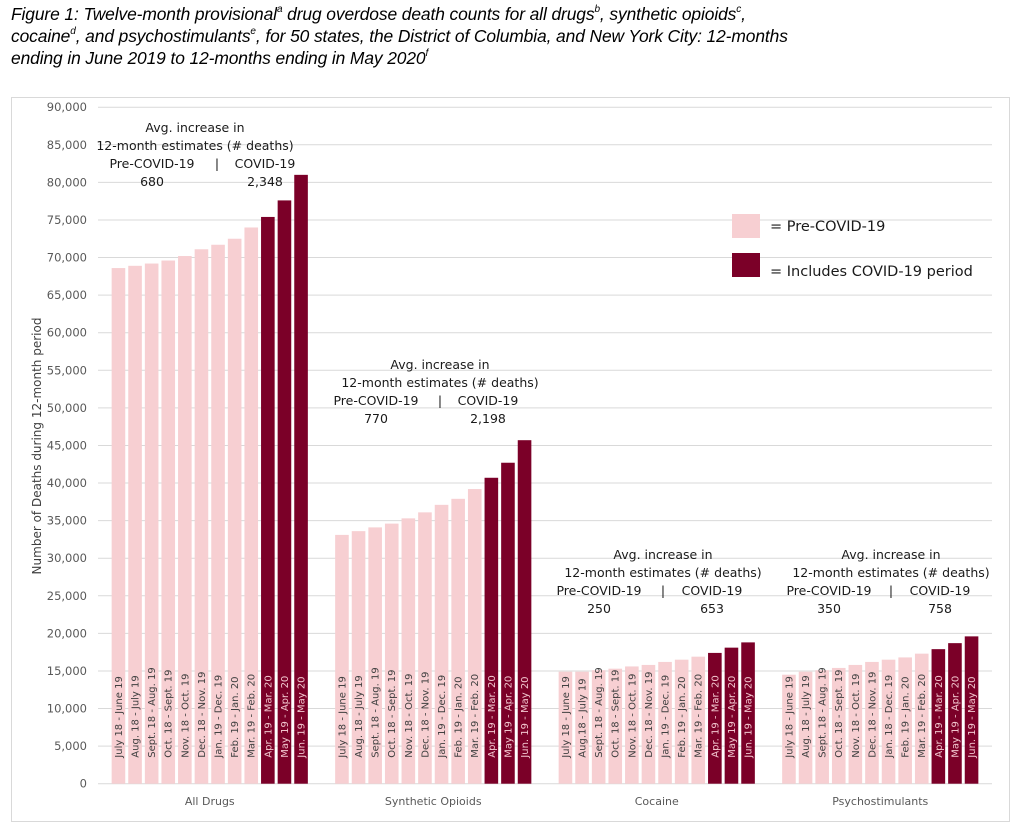 Image resolution: width=1022 pixels, height=833 pixels. I want to click on title-text: cocaine, so click(41, 36).